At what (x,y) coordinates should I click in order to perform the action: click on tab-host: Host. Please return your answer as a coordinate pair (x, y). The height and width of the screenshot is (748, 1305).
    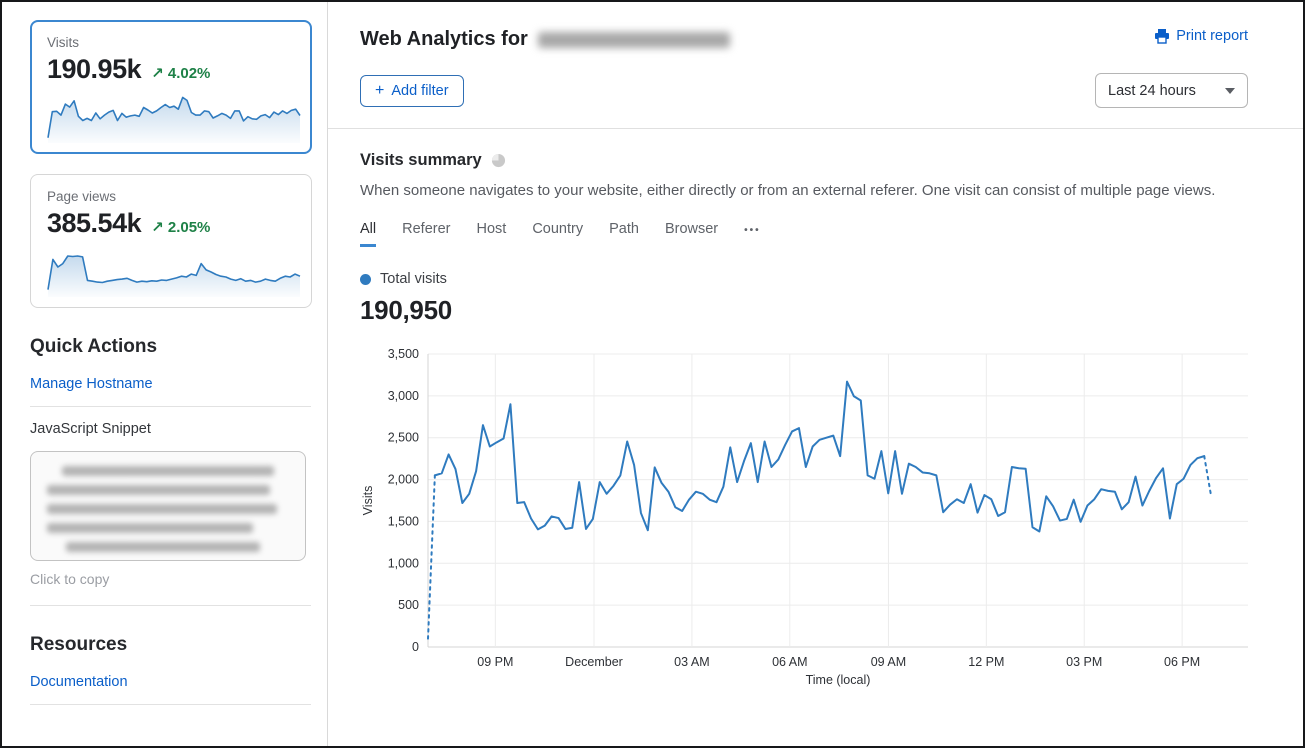
    Looking at the image, I should click on (491, 229).